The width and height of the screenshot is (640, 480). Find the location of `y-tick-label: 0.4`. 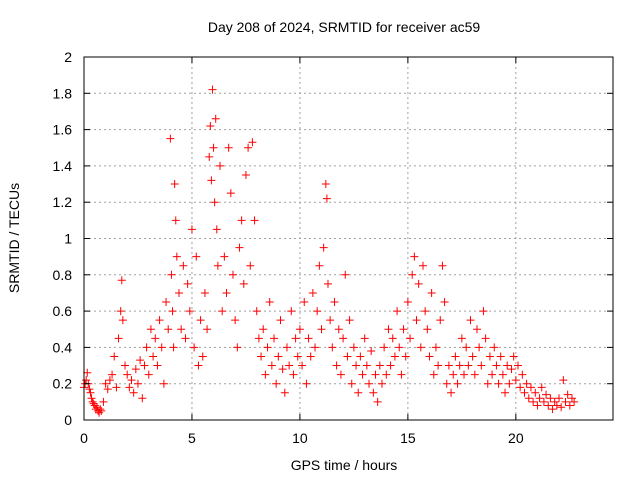

y-tick-label: 0.4 is located at coordinates (63, 347).